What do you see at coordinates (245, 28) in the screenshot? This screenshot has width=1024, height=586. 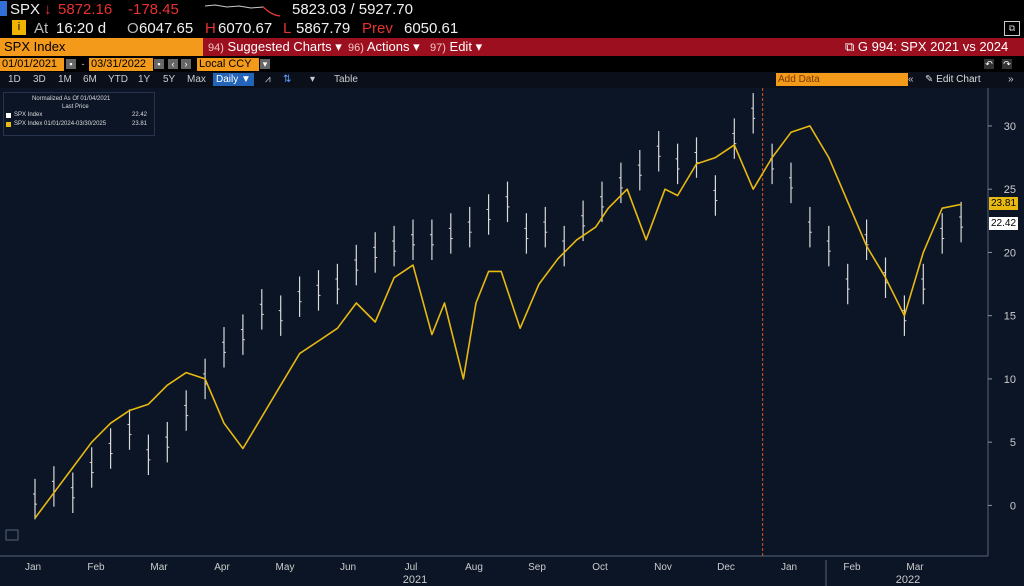 I see `high-value: 6070.67` at bounding box center [245, 28].